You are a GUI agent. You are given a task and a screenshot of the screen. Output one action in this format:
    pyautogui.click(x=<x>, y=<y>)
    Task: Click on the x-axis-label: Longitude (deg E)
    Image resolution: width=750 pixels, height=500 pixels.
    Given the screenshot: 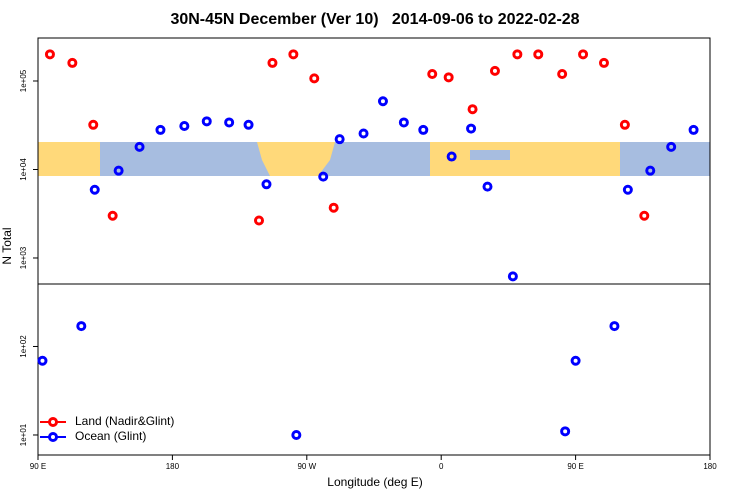 What is the action you would take?
    pyautogui.click(x=374, y=482)
    